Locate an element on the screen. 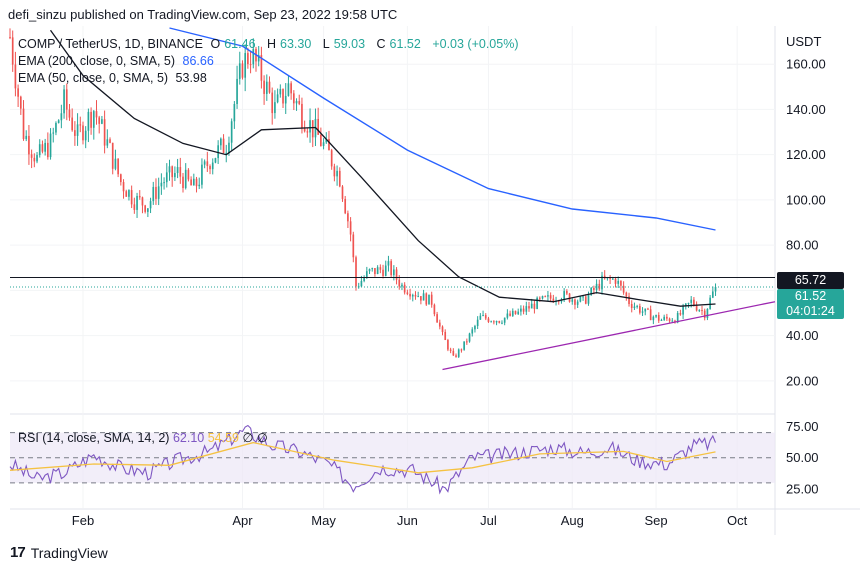 The image size is (860, 569). rsi-line is located at coordinates (363, 459).